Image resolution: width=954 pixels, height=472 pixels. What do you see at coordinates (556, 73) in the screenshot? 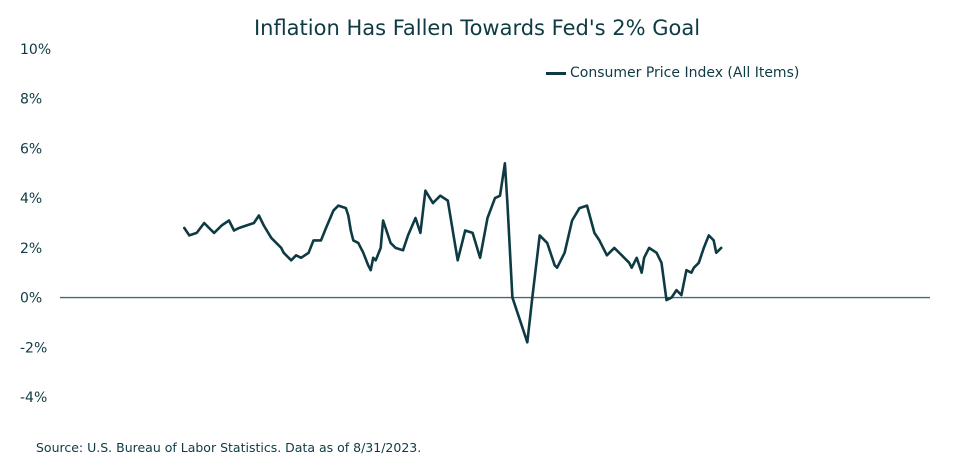
I see `legend-swatch` at bounding box center [556, 73].